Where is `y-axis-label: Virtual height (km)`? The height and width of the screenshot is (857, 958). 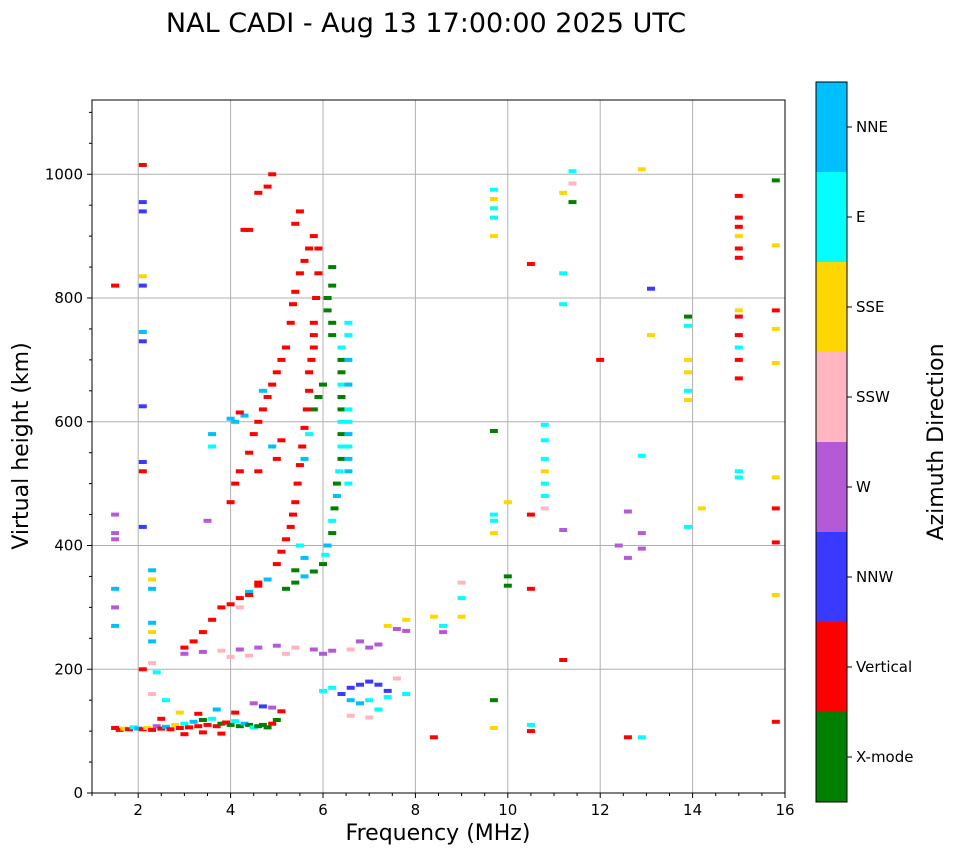
y-axis-label: Virtual height (km) is located at coordinates (21, 445).